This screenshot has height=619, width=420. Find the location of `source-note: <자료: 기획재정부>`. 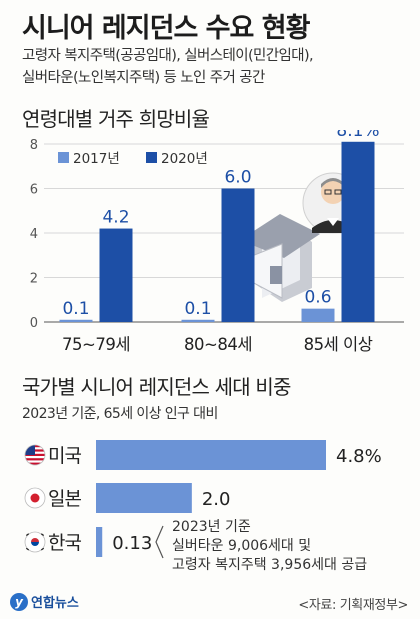

source-note: <자료: 기획재정부> is located at coordinates (353, 605).